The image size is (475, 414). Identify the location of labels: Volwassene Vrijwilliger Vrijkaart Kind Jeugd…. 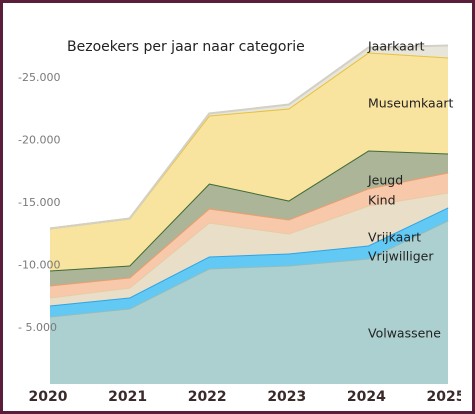
(410, 190).